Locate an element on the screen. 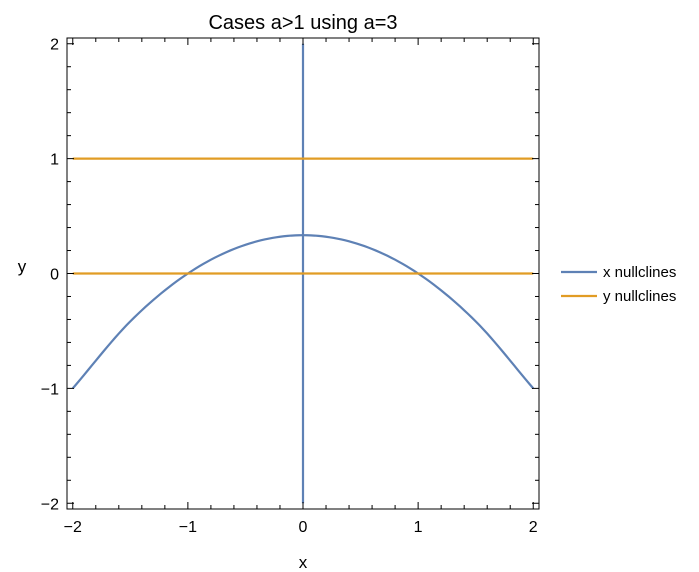 The image size is (699, 572). x-tick-label: −2 is located at coordinates (73, 527).